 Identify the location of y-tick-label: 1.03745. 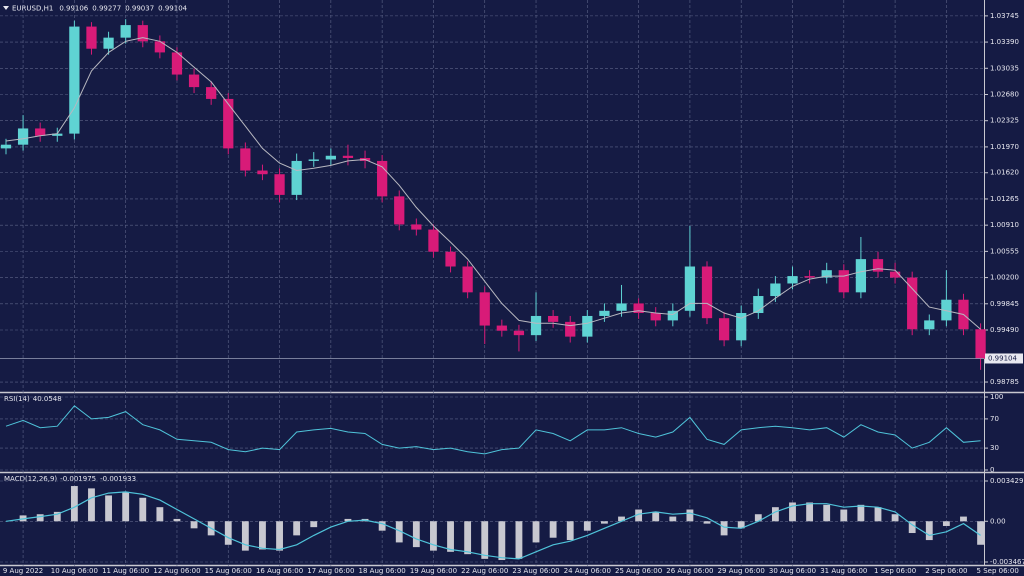
(1004, 16).